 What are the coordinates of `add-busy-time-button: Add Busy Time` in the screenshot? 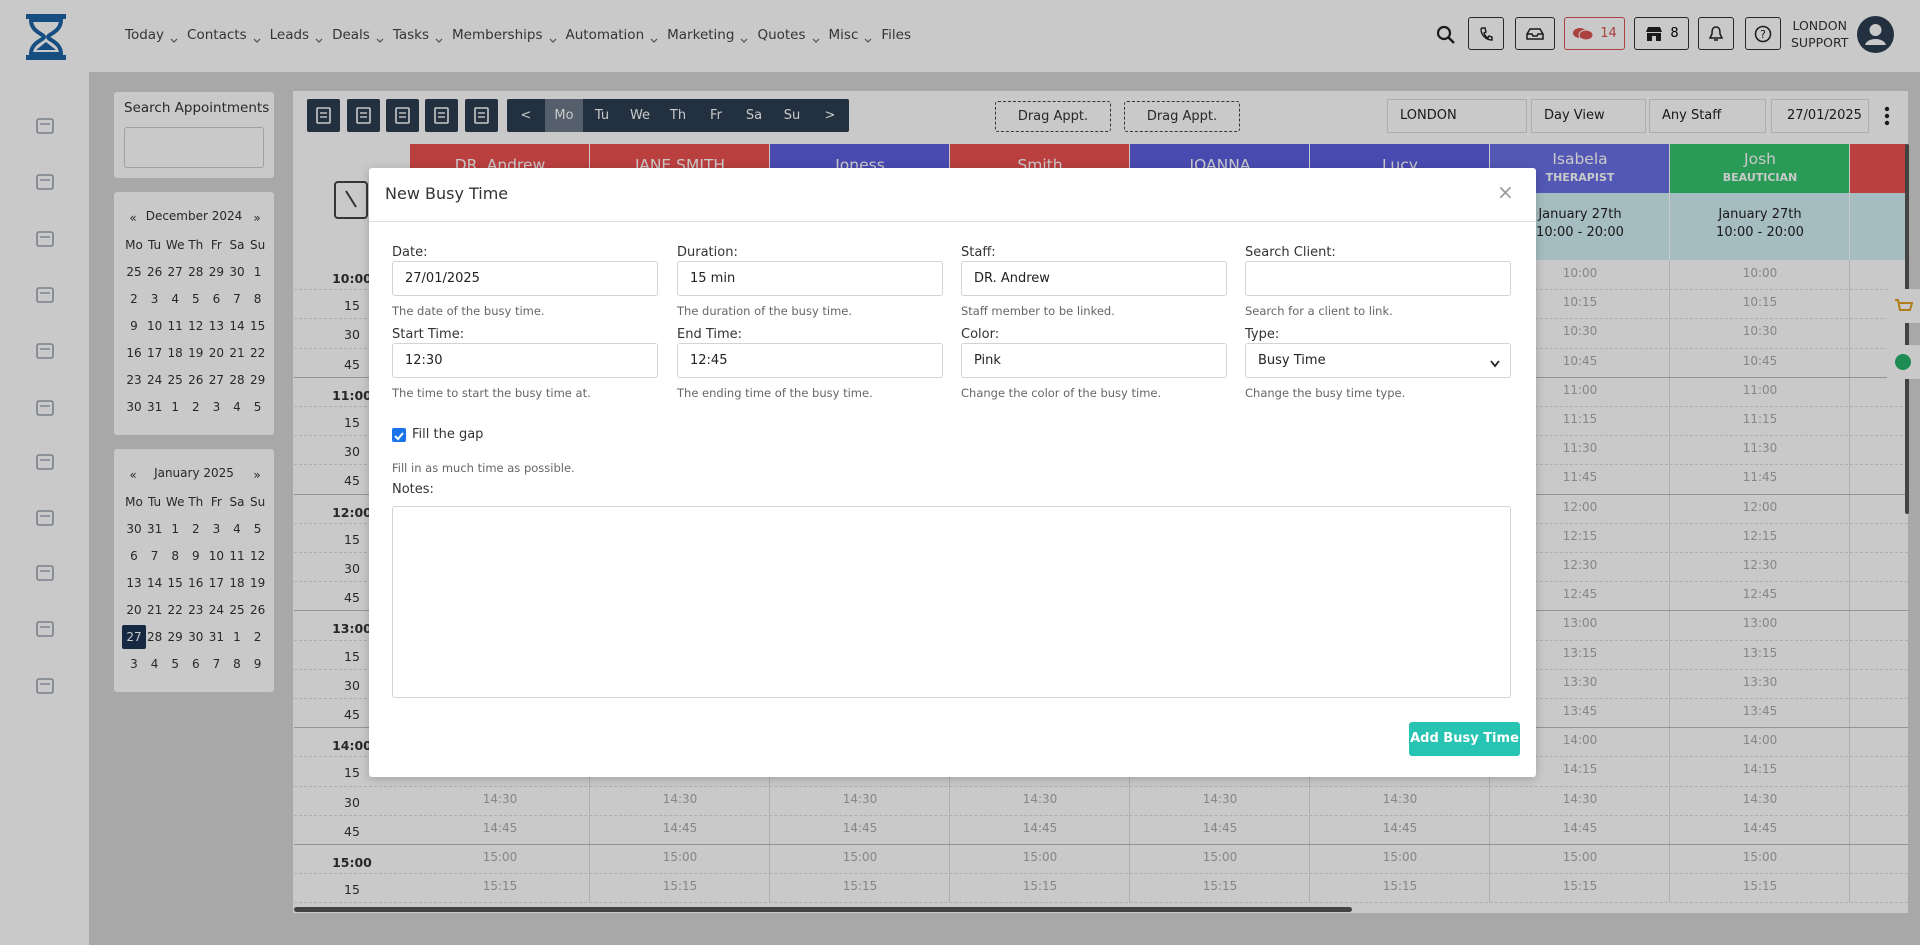 It's located at (1464, 739).